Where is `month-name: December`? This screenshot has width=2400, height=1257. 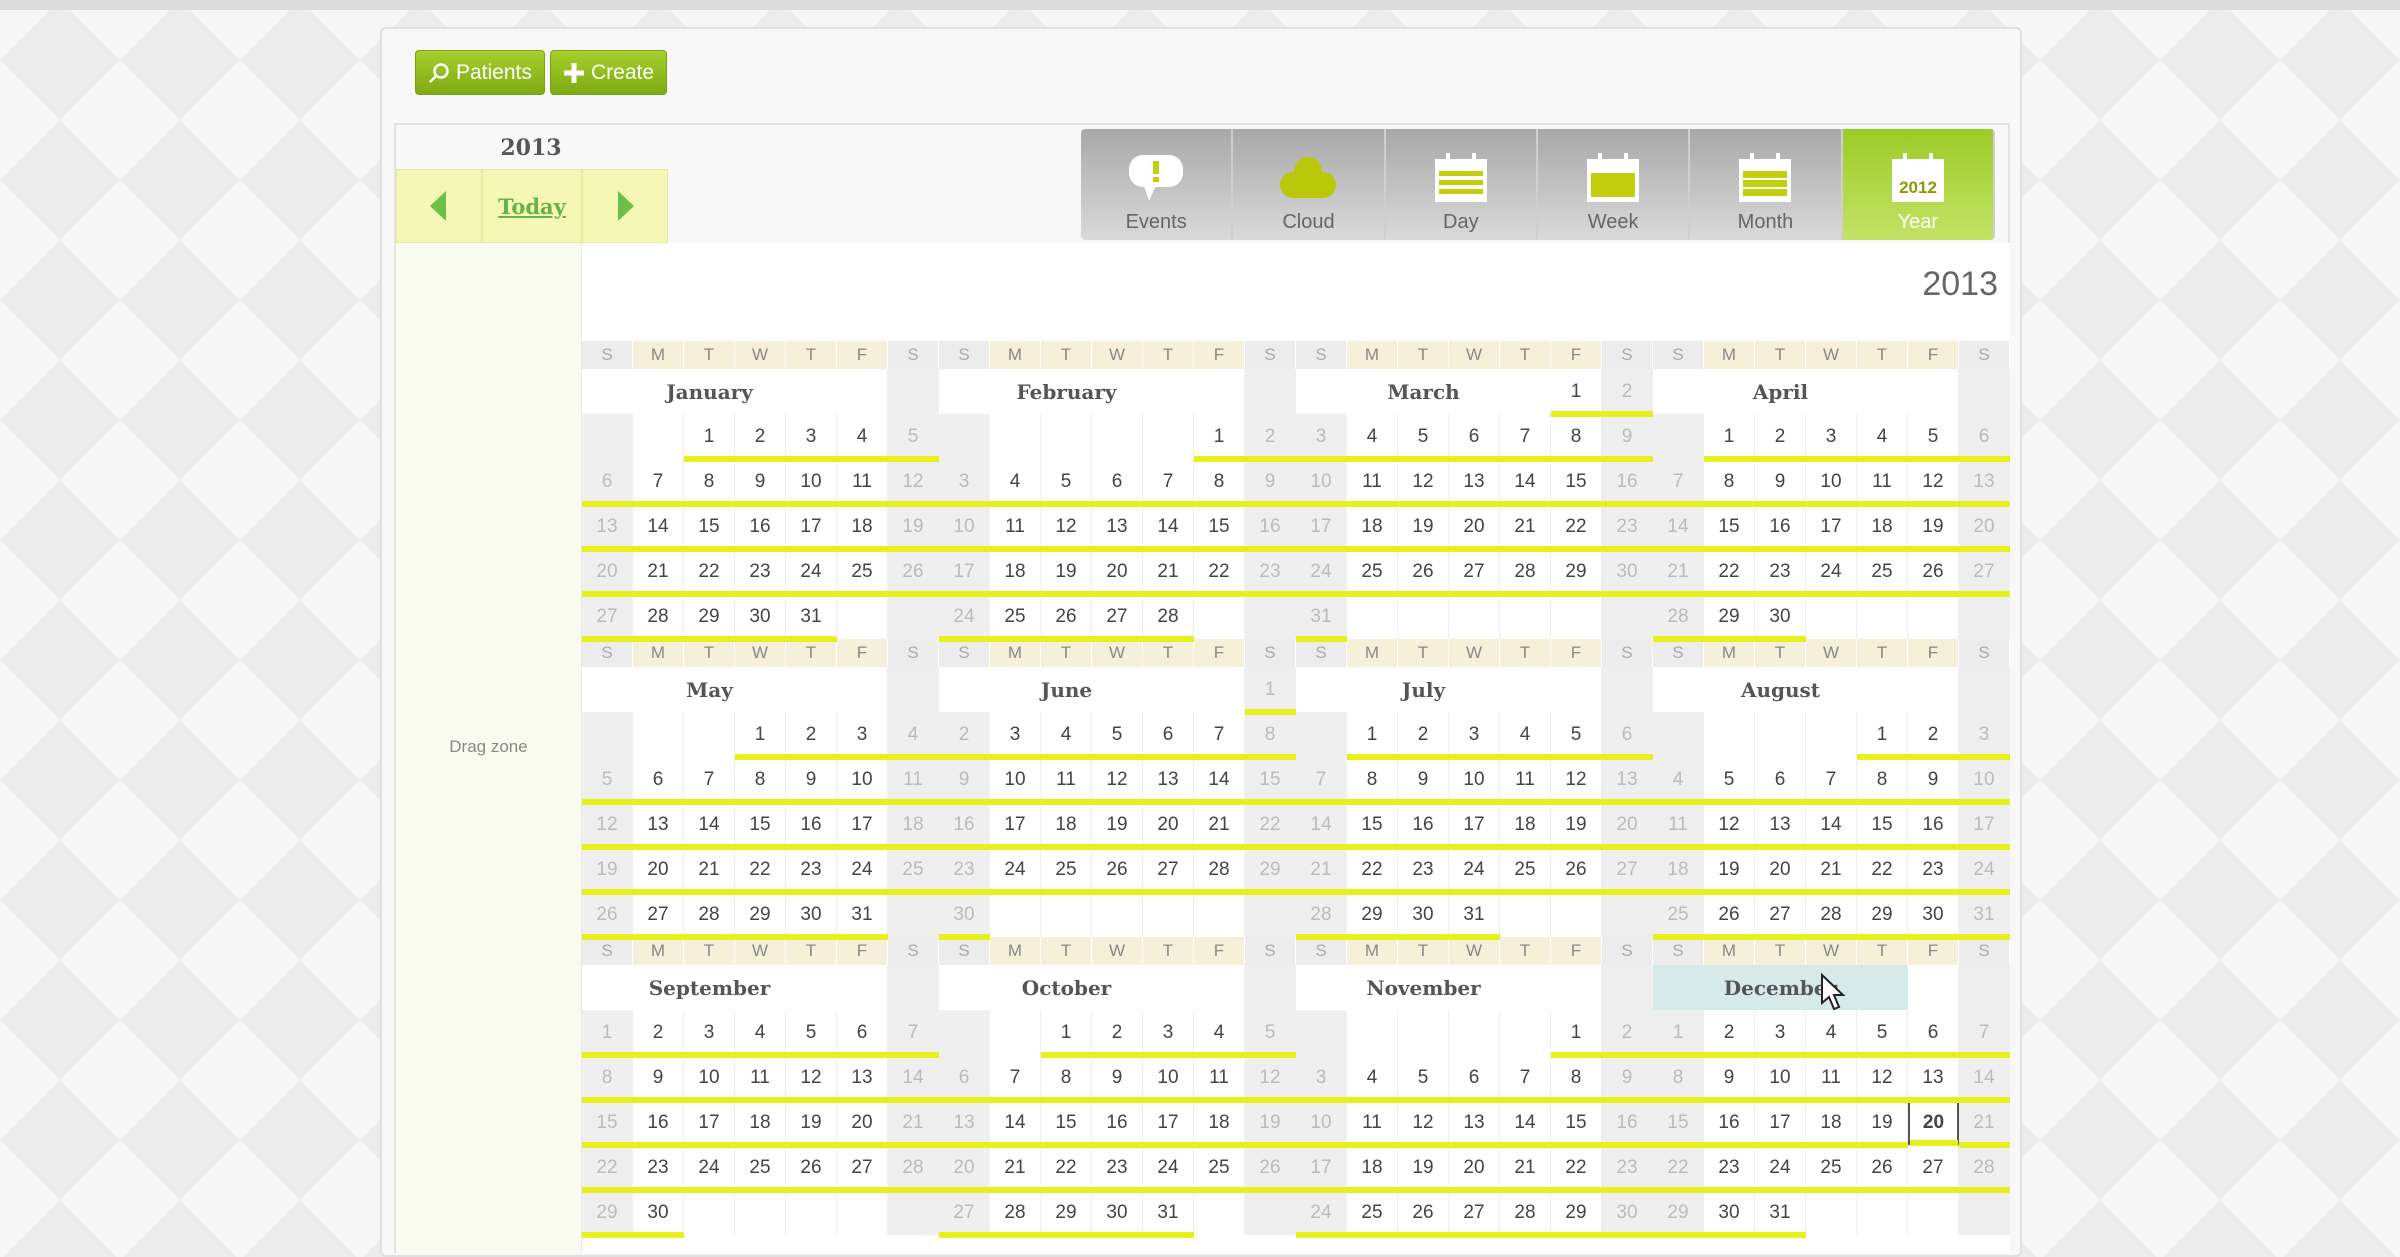
month-name: December is located at coordinates (1780, 987).